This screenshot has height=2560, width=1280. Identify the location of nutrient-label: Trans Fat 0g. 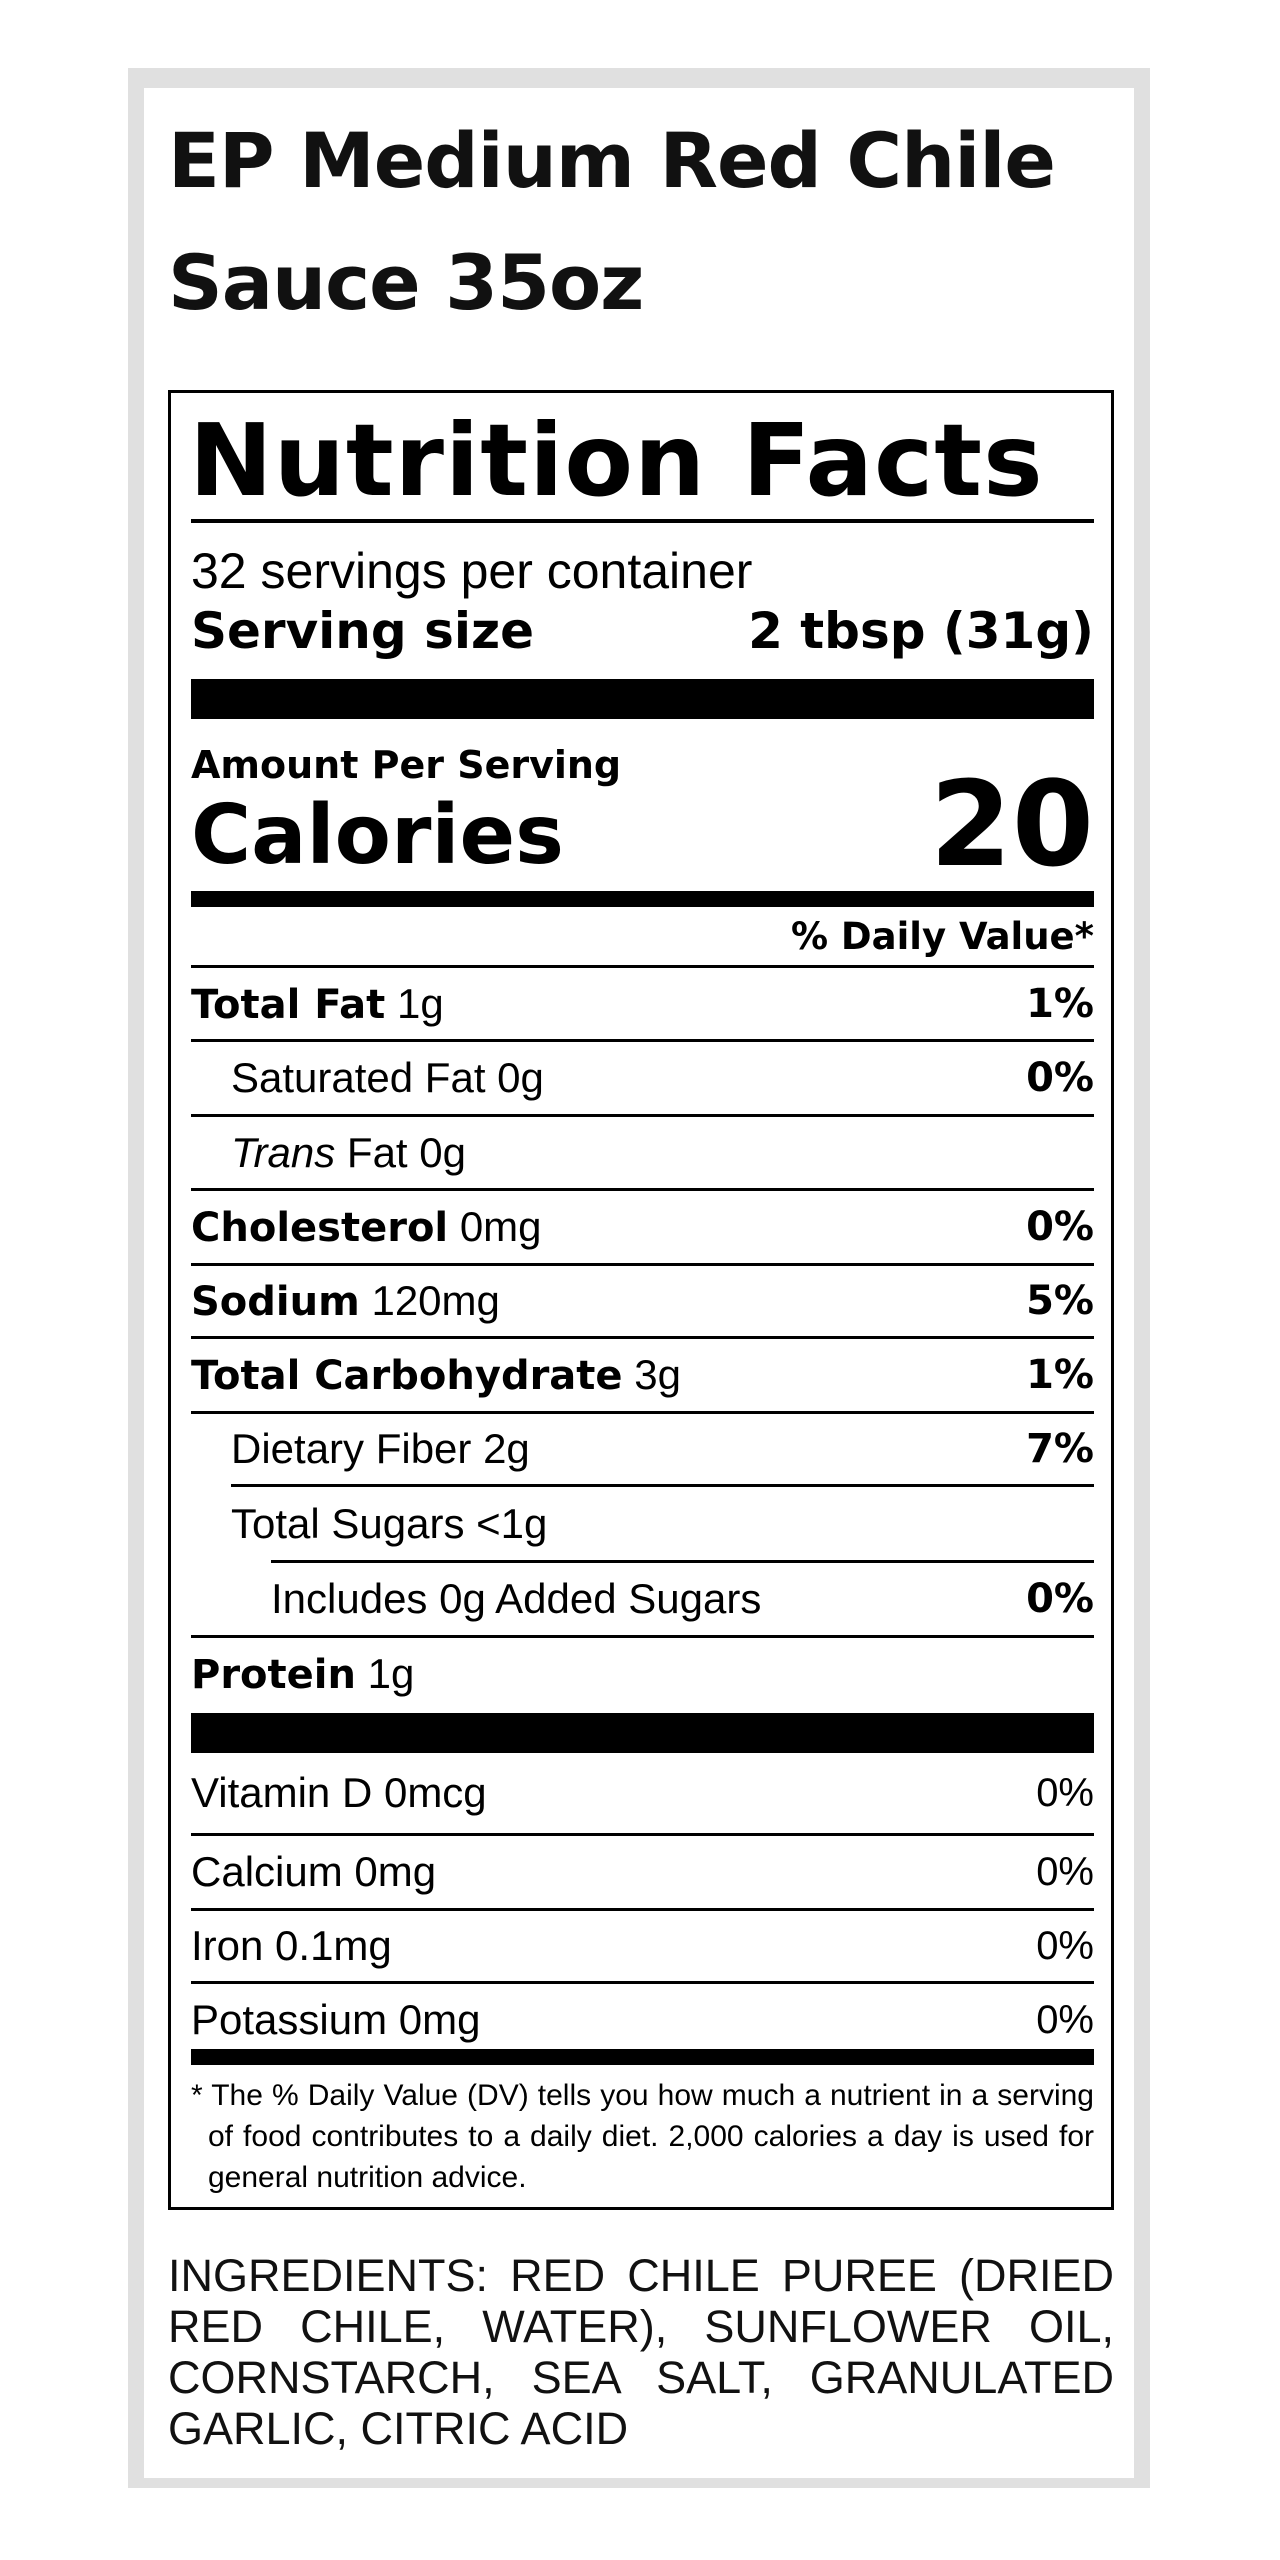
(348, 1153).